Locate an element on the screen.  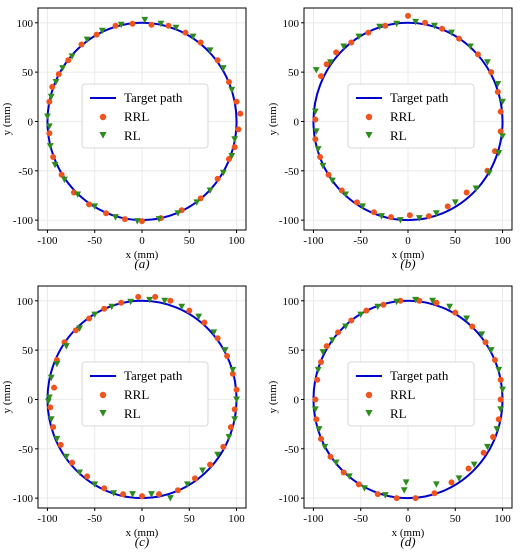
legend-label-rrl: RRL is located at coordinates (402, 394).